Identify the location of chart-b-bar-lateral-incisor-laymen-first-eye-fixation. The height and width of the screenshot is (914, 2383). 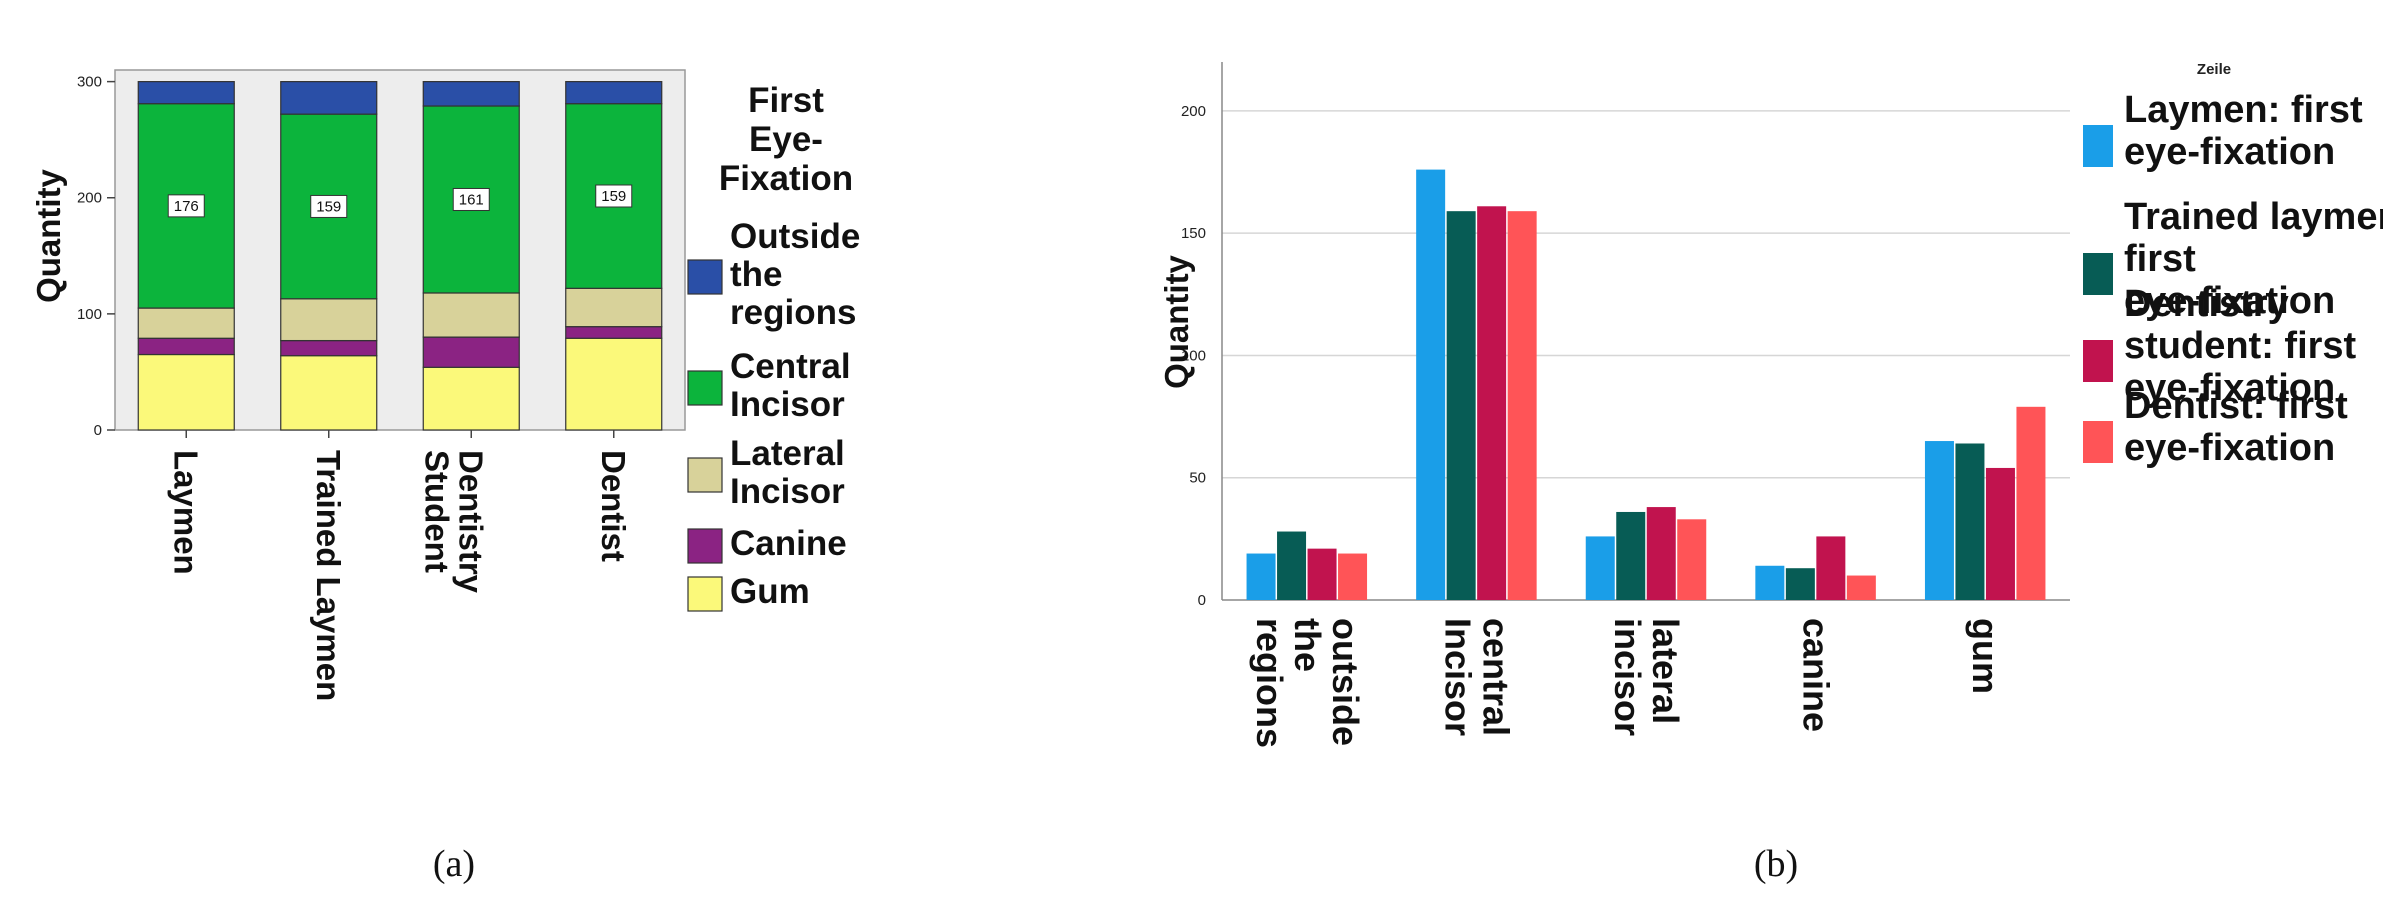
(1600, 568).